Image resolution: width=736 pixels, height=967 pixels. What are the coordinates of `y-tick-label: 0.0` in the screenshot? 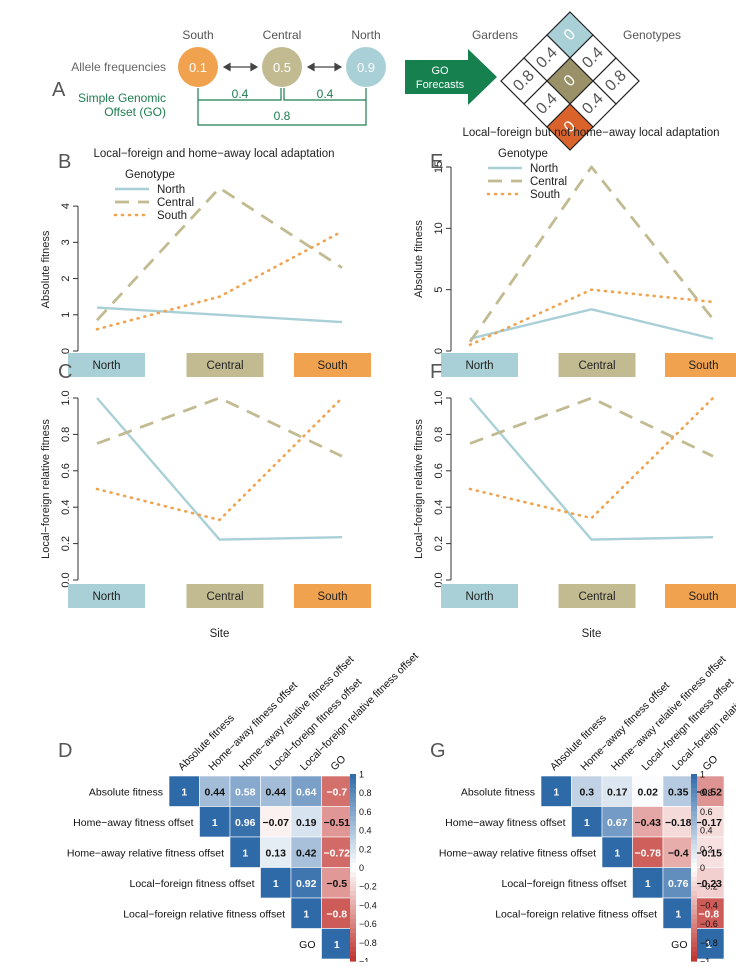 It's located at (66, 579).